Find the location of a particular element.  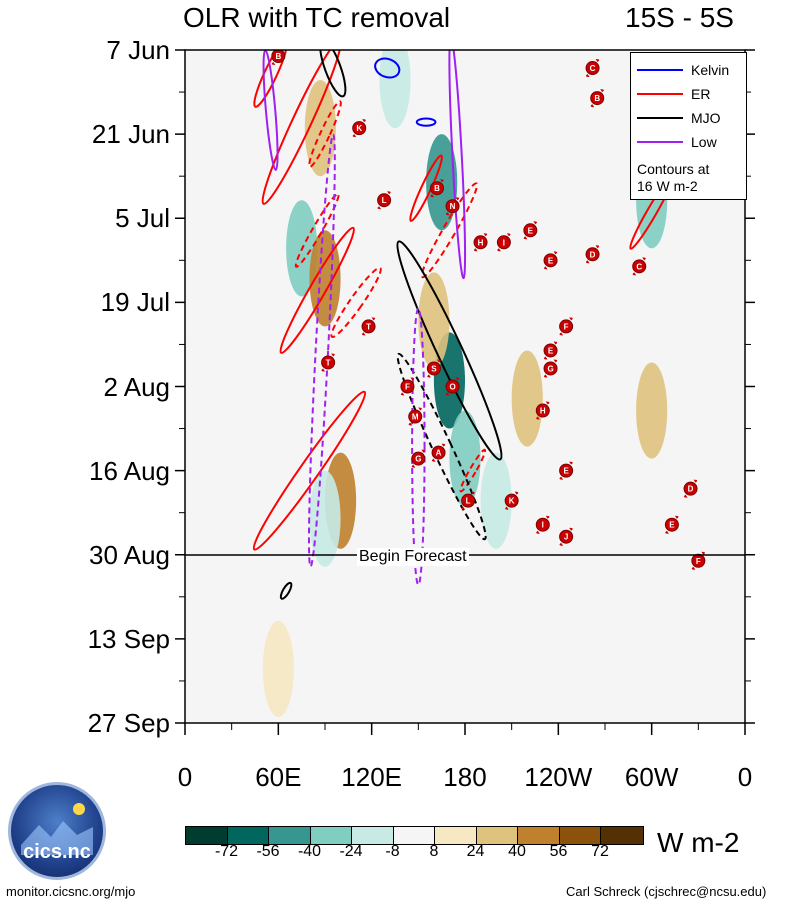

y-tick-label: 7 Jun is located at coordinates (138, 50).